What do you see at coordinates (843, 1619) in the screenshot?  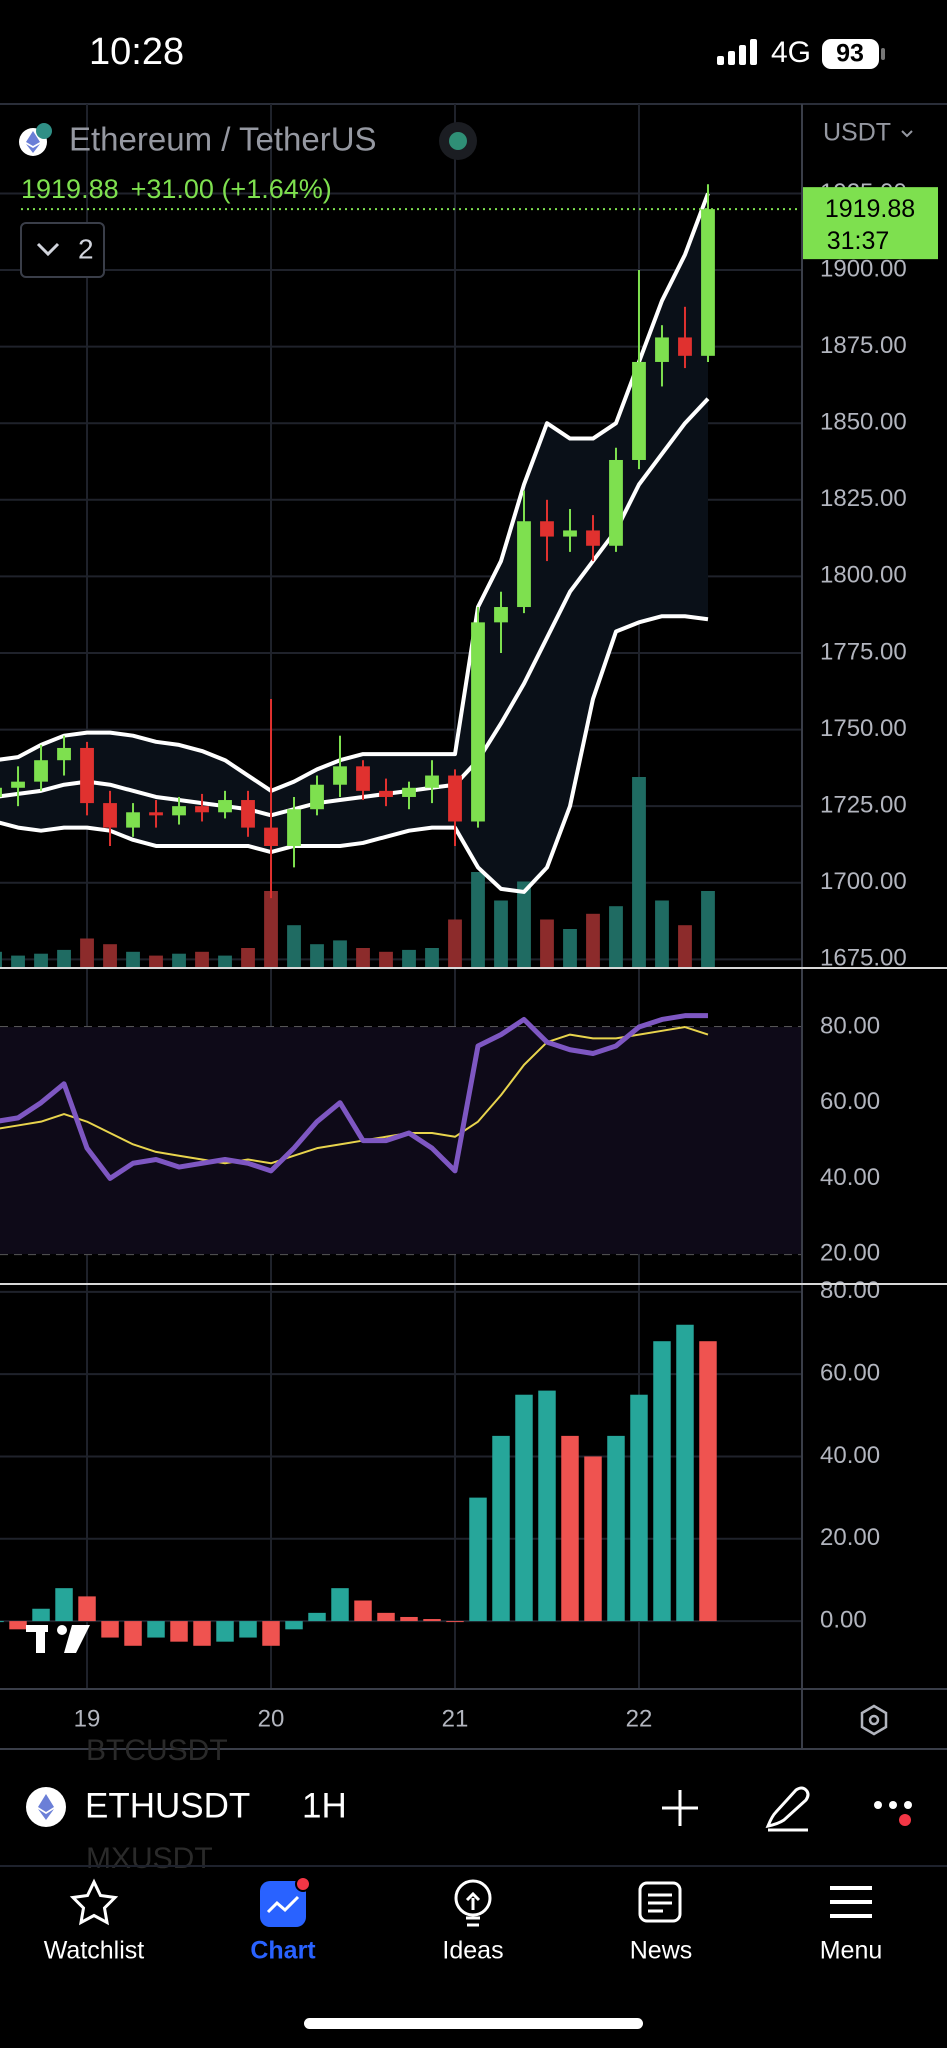 I see `y-tick-label: 0.00` at bounding box center [843, 1619].